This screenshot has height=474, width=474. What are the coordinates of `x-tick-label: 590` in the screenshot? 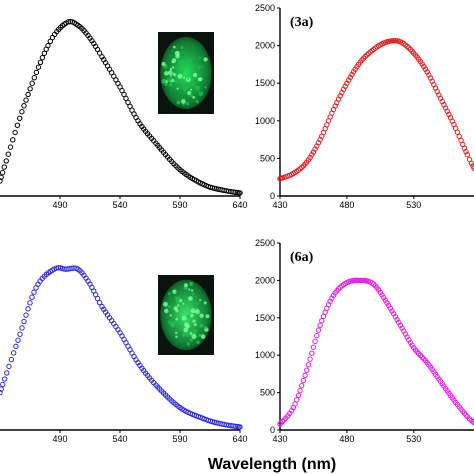 It's located at (179, 205).